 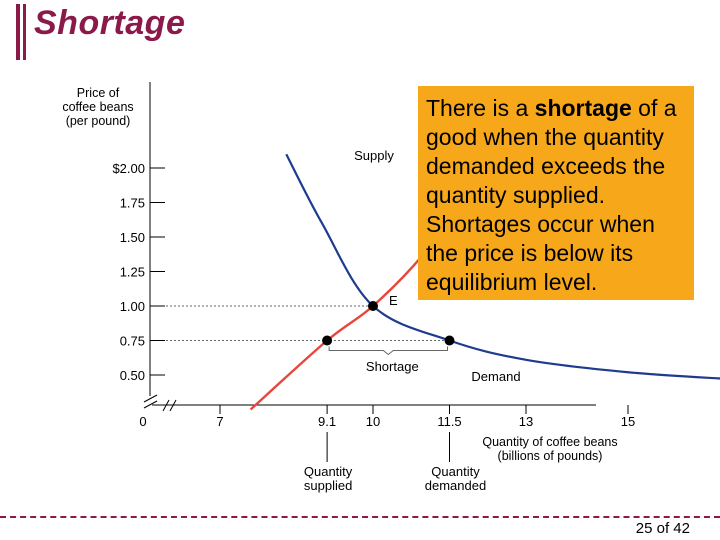 I want to click on y-tick-label: 0.75, so click(x=132, y=341).